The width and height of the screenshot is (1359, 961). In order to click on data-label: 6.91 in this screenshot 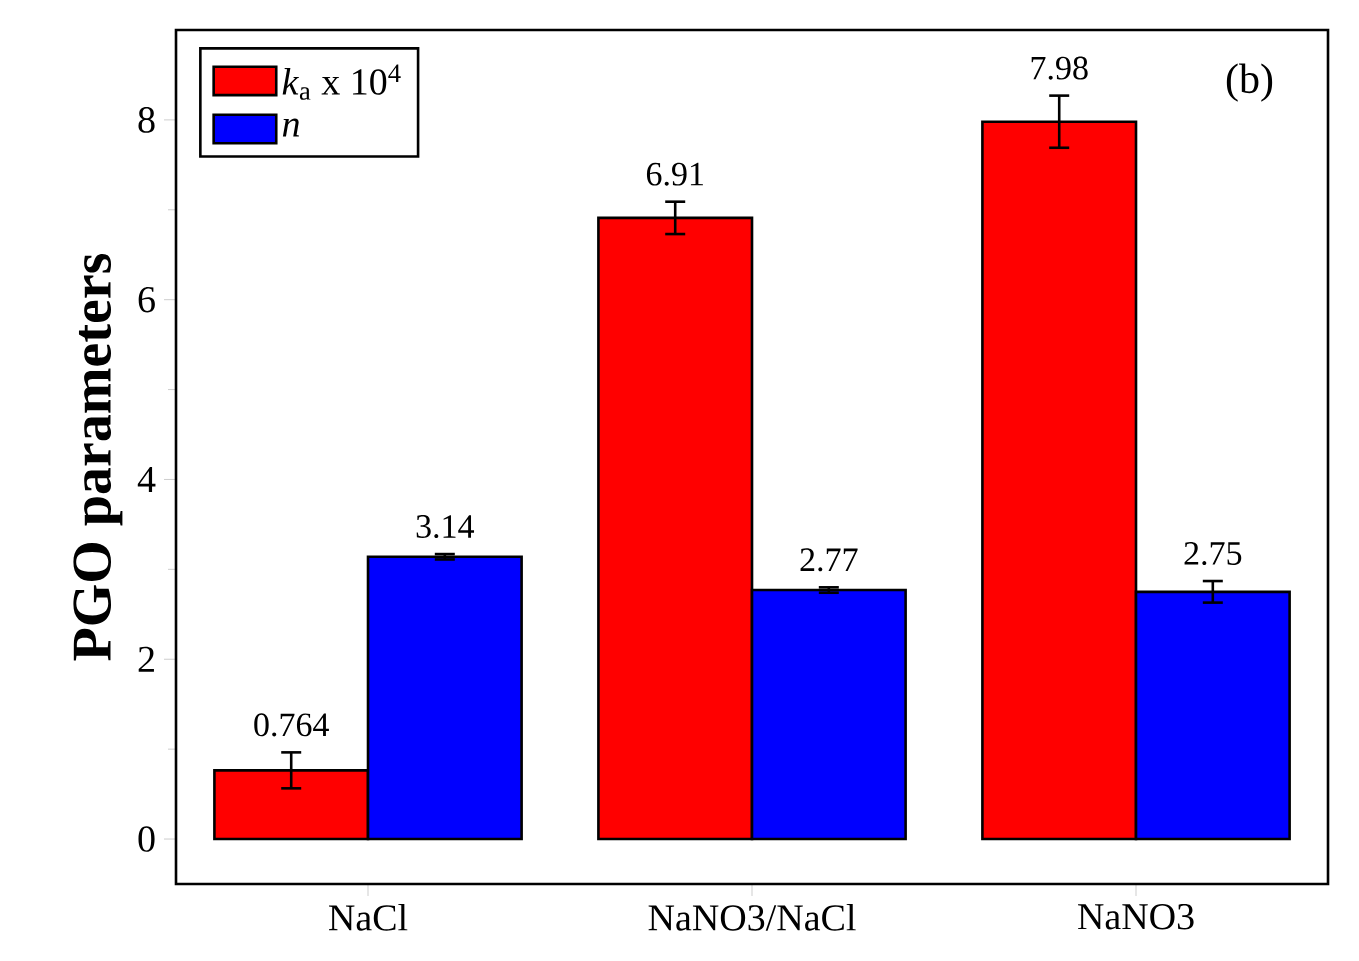, I will do `click(674, 174)`.